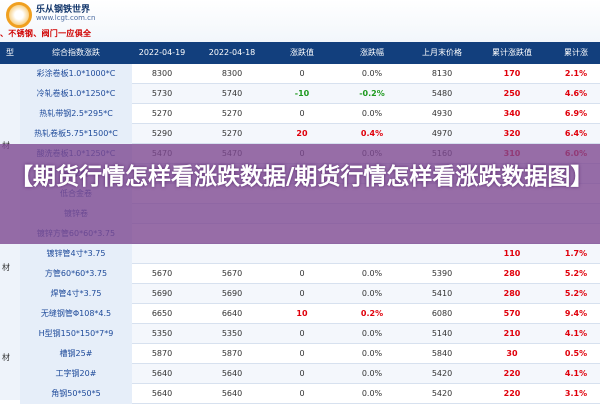  Describe the element at coordinates (512, 93) in the screenshot. I see `cell-acc: 250` at that location.